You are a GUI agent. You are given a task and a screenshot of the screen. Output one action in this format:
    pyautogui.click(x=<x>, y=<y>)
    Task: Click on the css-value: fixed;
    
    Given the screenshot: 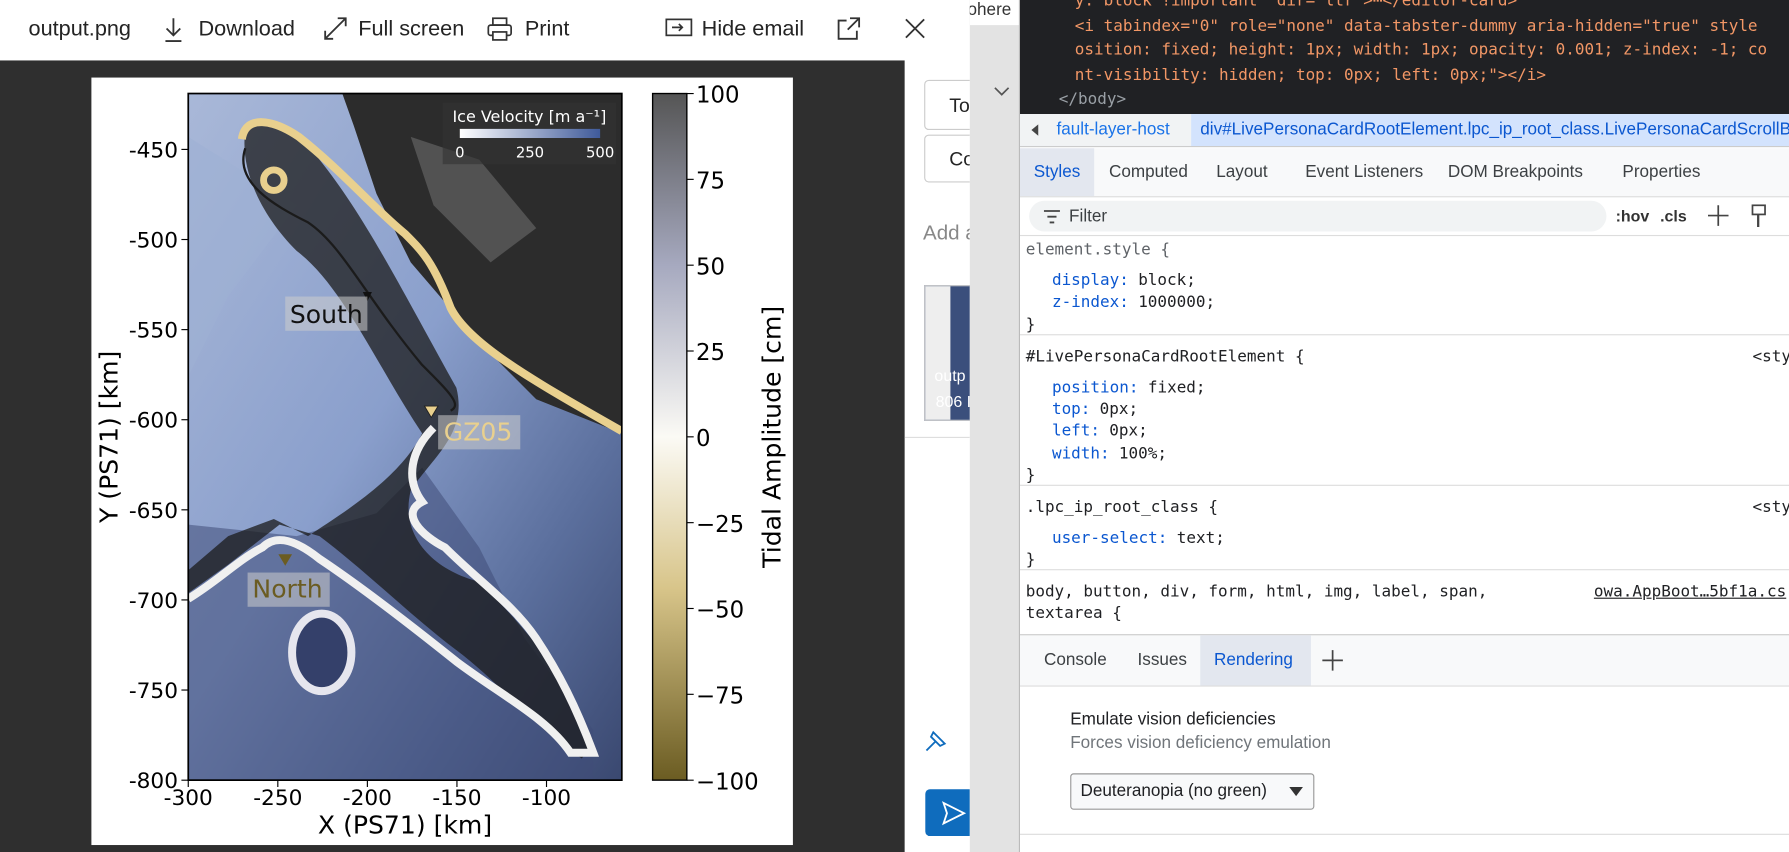 What is the action you would take?
    pyautogui.click(x=1176, y=387)
    